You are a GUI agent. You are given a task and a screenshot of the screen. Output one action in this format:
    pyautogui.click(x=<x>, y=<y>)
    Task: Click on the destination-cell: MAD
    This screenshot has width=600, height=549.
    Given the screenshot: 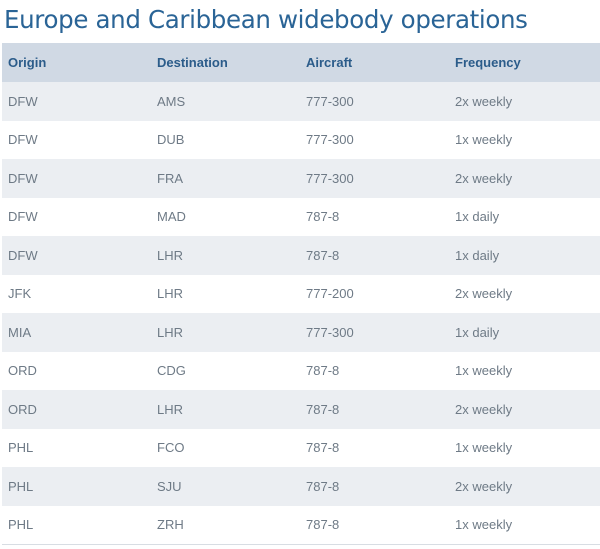 What is the action you would take?
    pyautogui.click(x=171, y=217)
    